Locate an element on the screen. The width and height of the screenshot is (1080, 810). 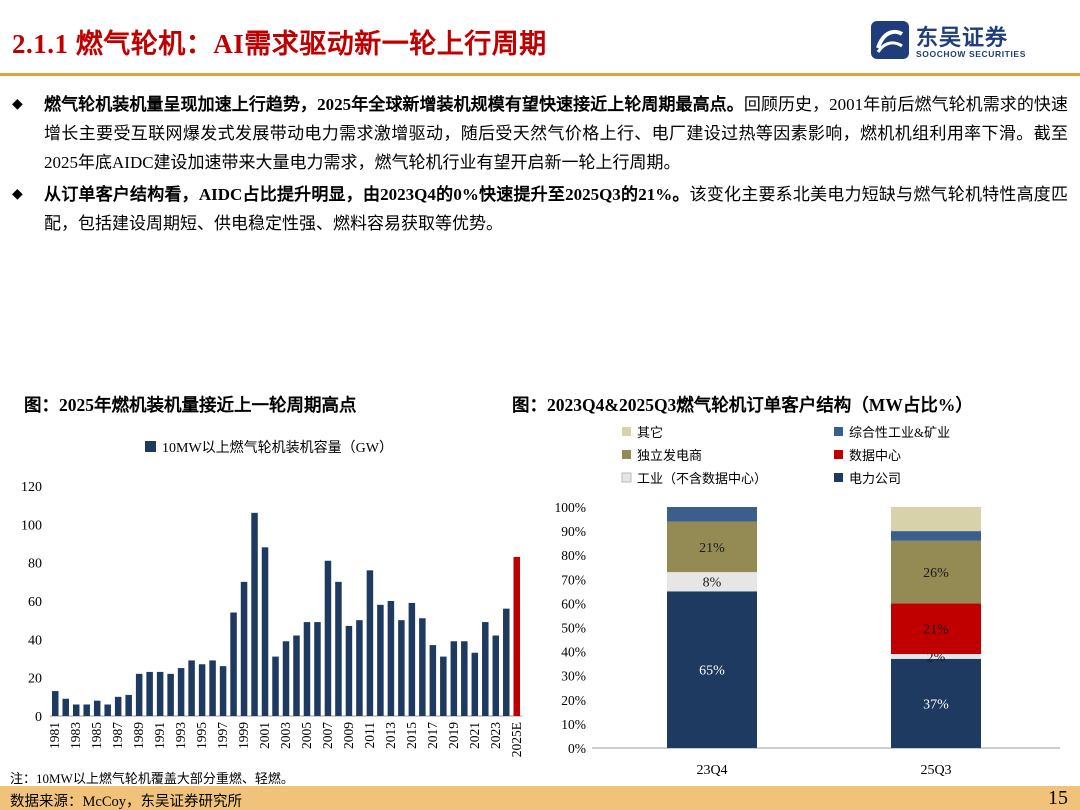
x-tick-label: 1997 is located at coordinates (222, 735).